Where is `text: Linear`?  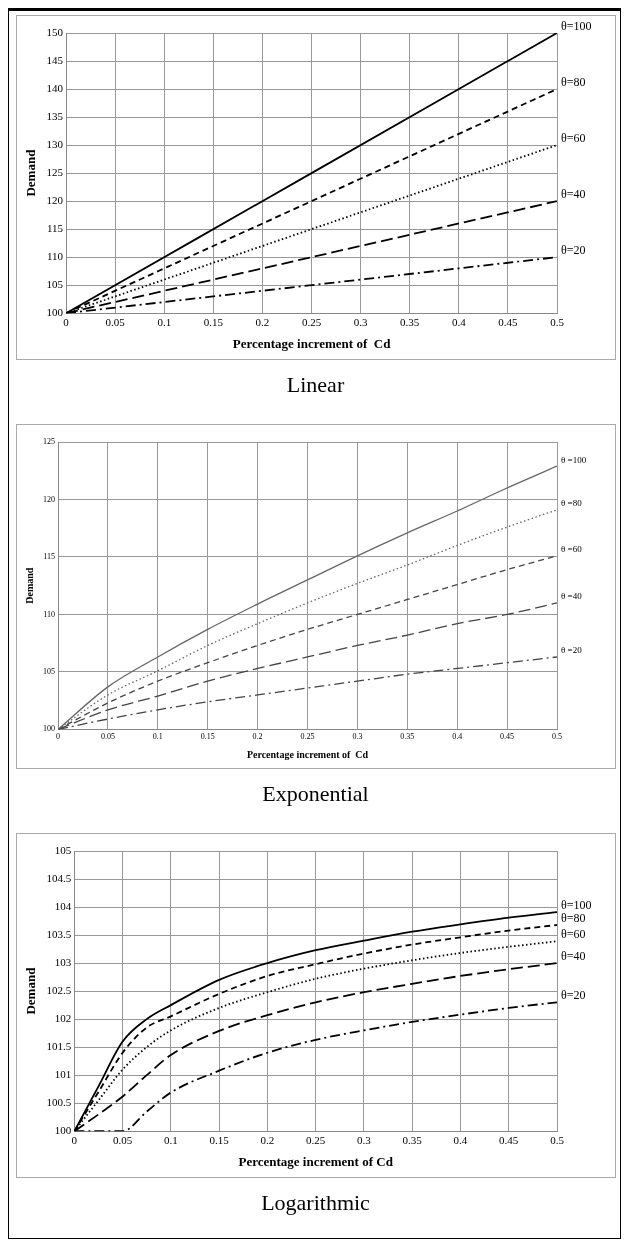 text: Linear is located at coordinates (315, 385).